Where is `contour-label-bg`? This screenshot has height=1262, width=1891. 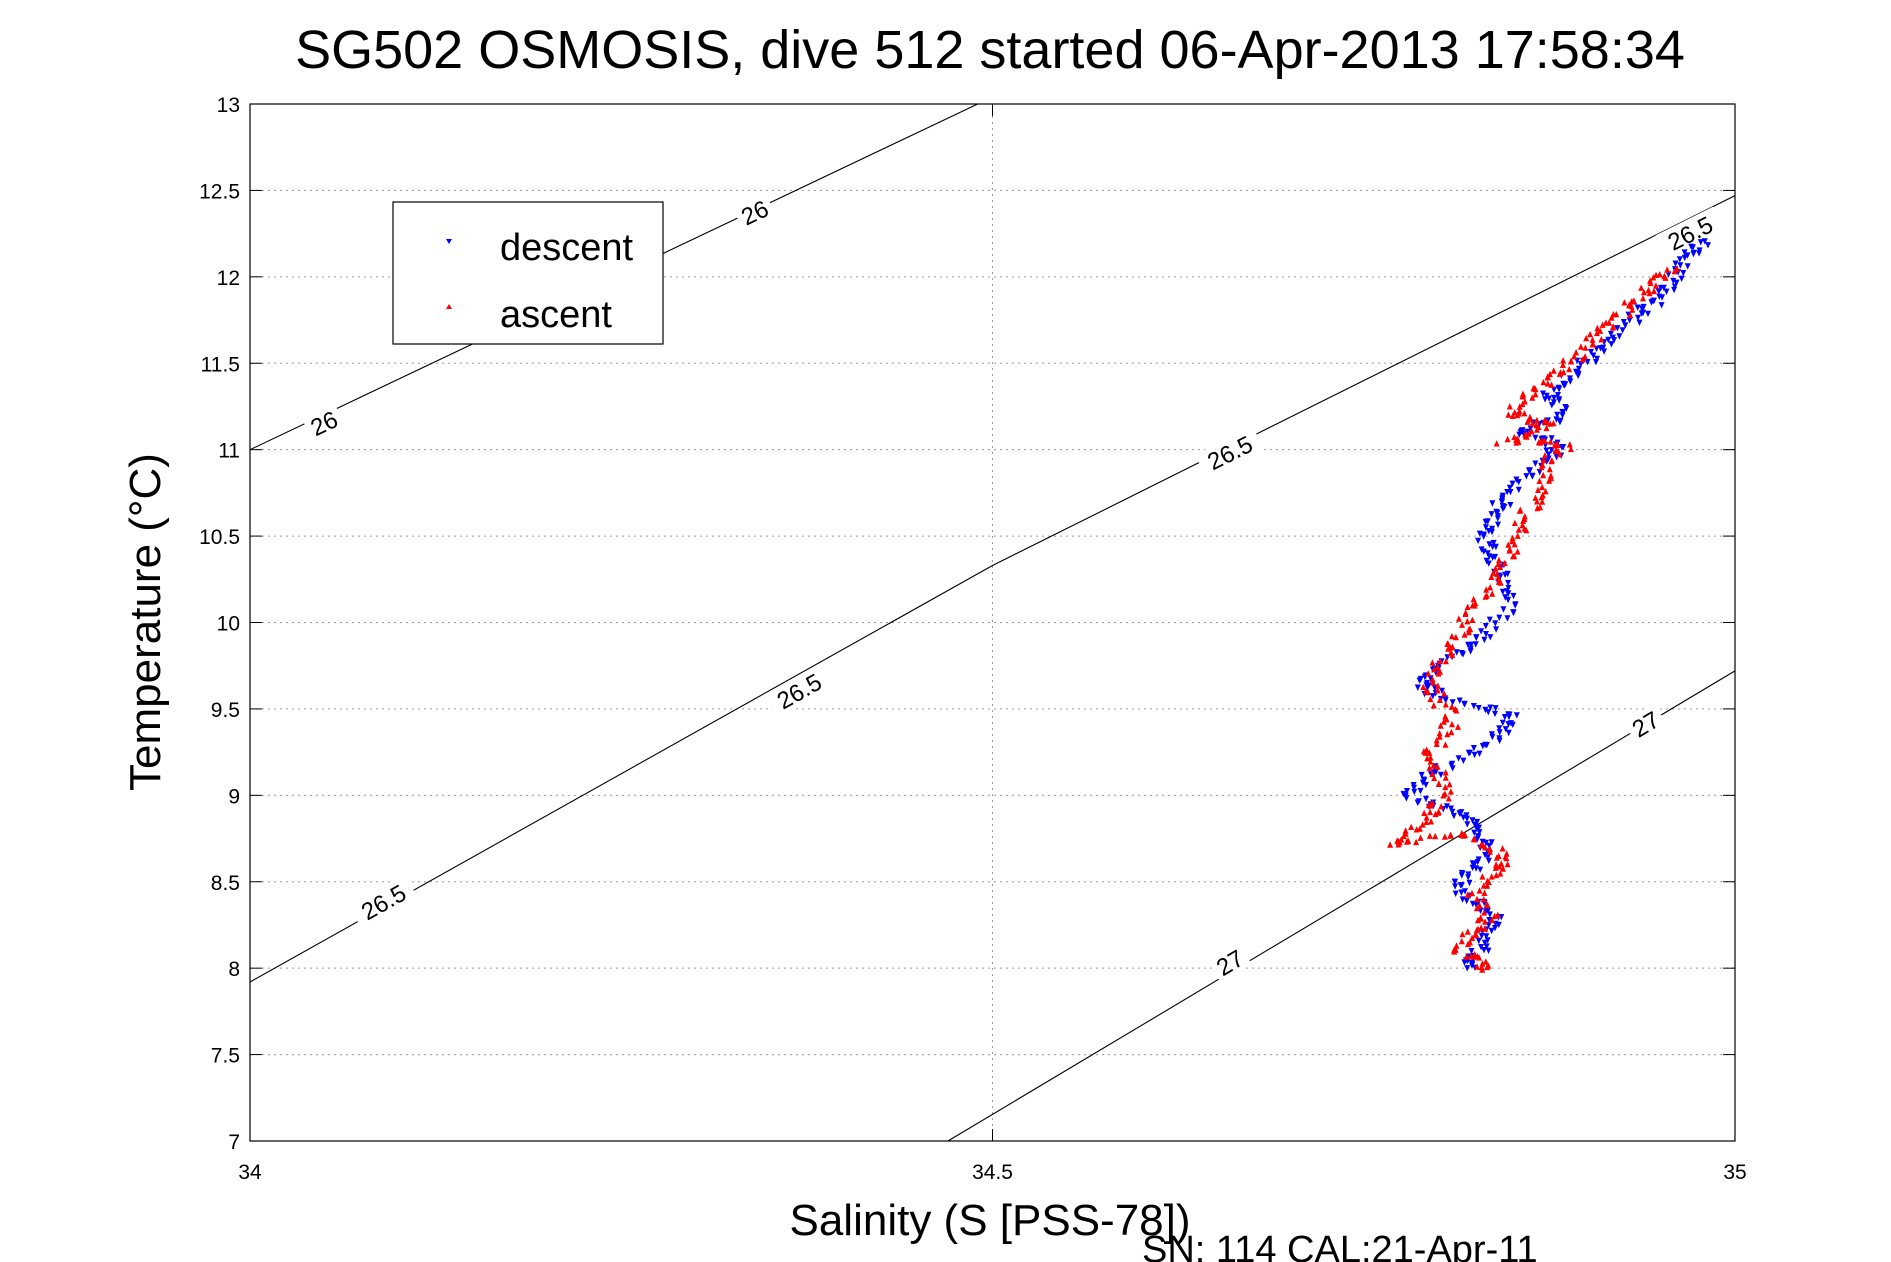 contour-label-bg is located at coordinates (383, 901).